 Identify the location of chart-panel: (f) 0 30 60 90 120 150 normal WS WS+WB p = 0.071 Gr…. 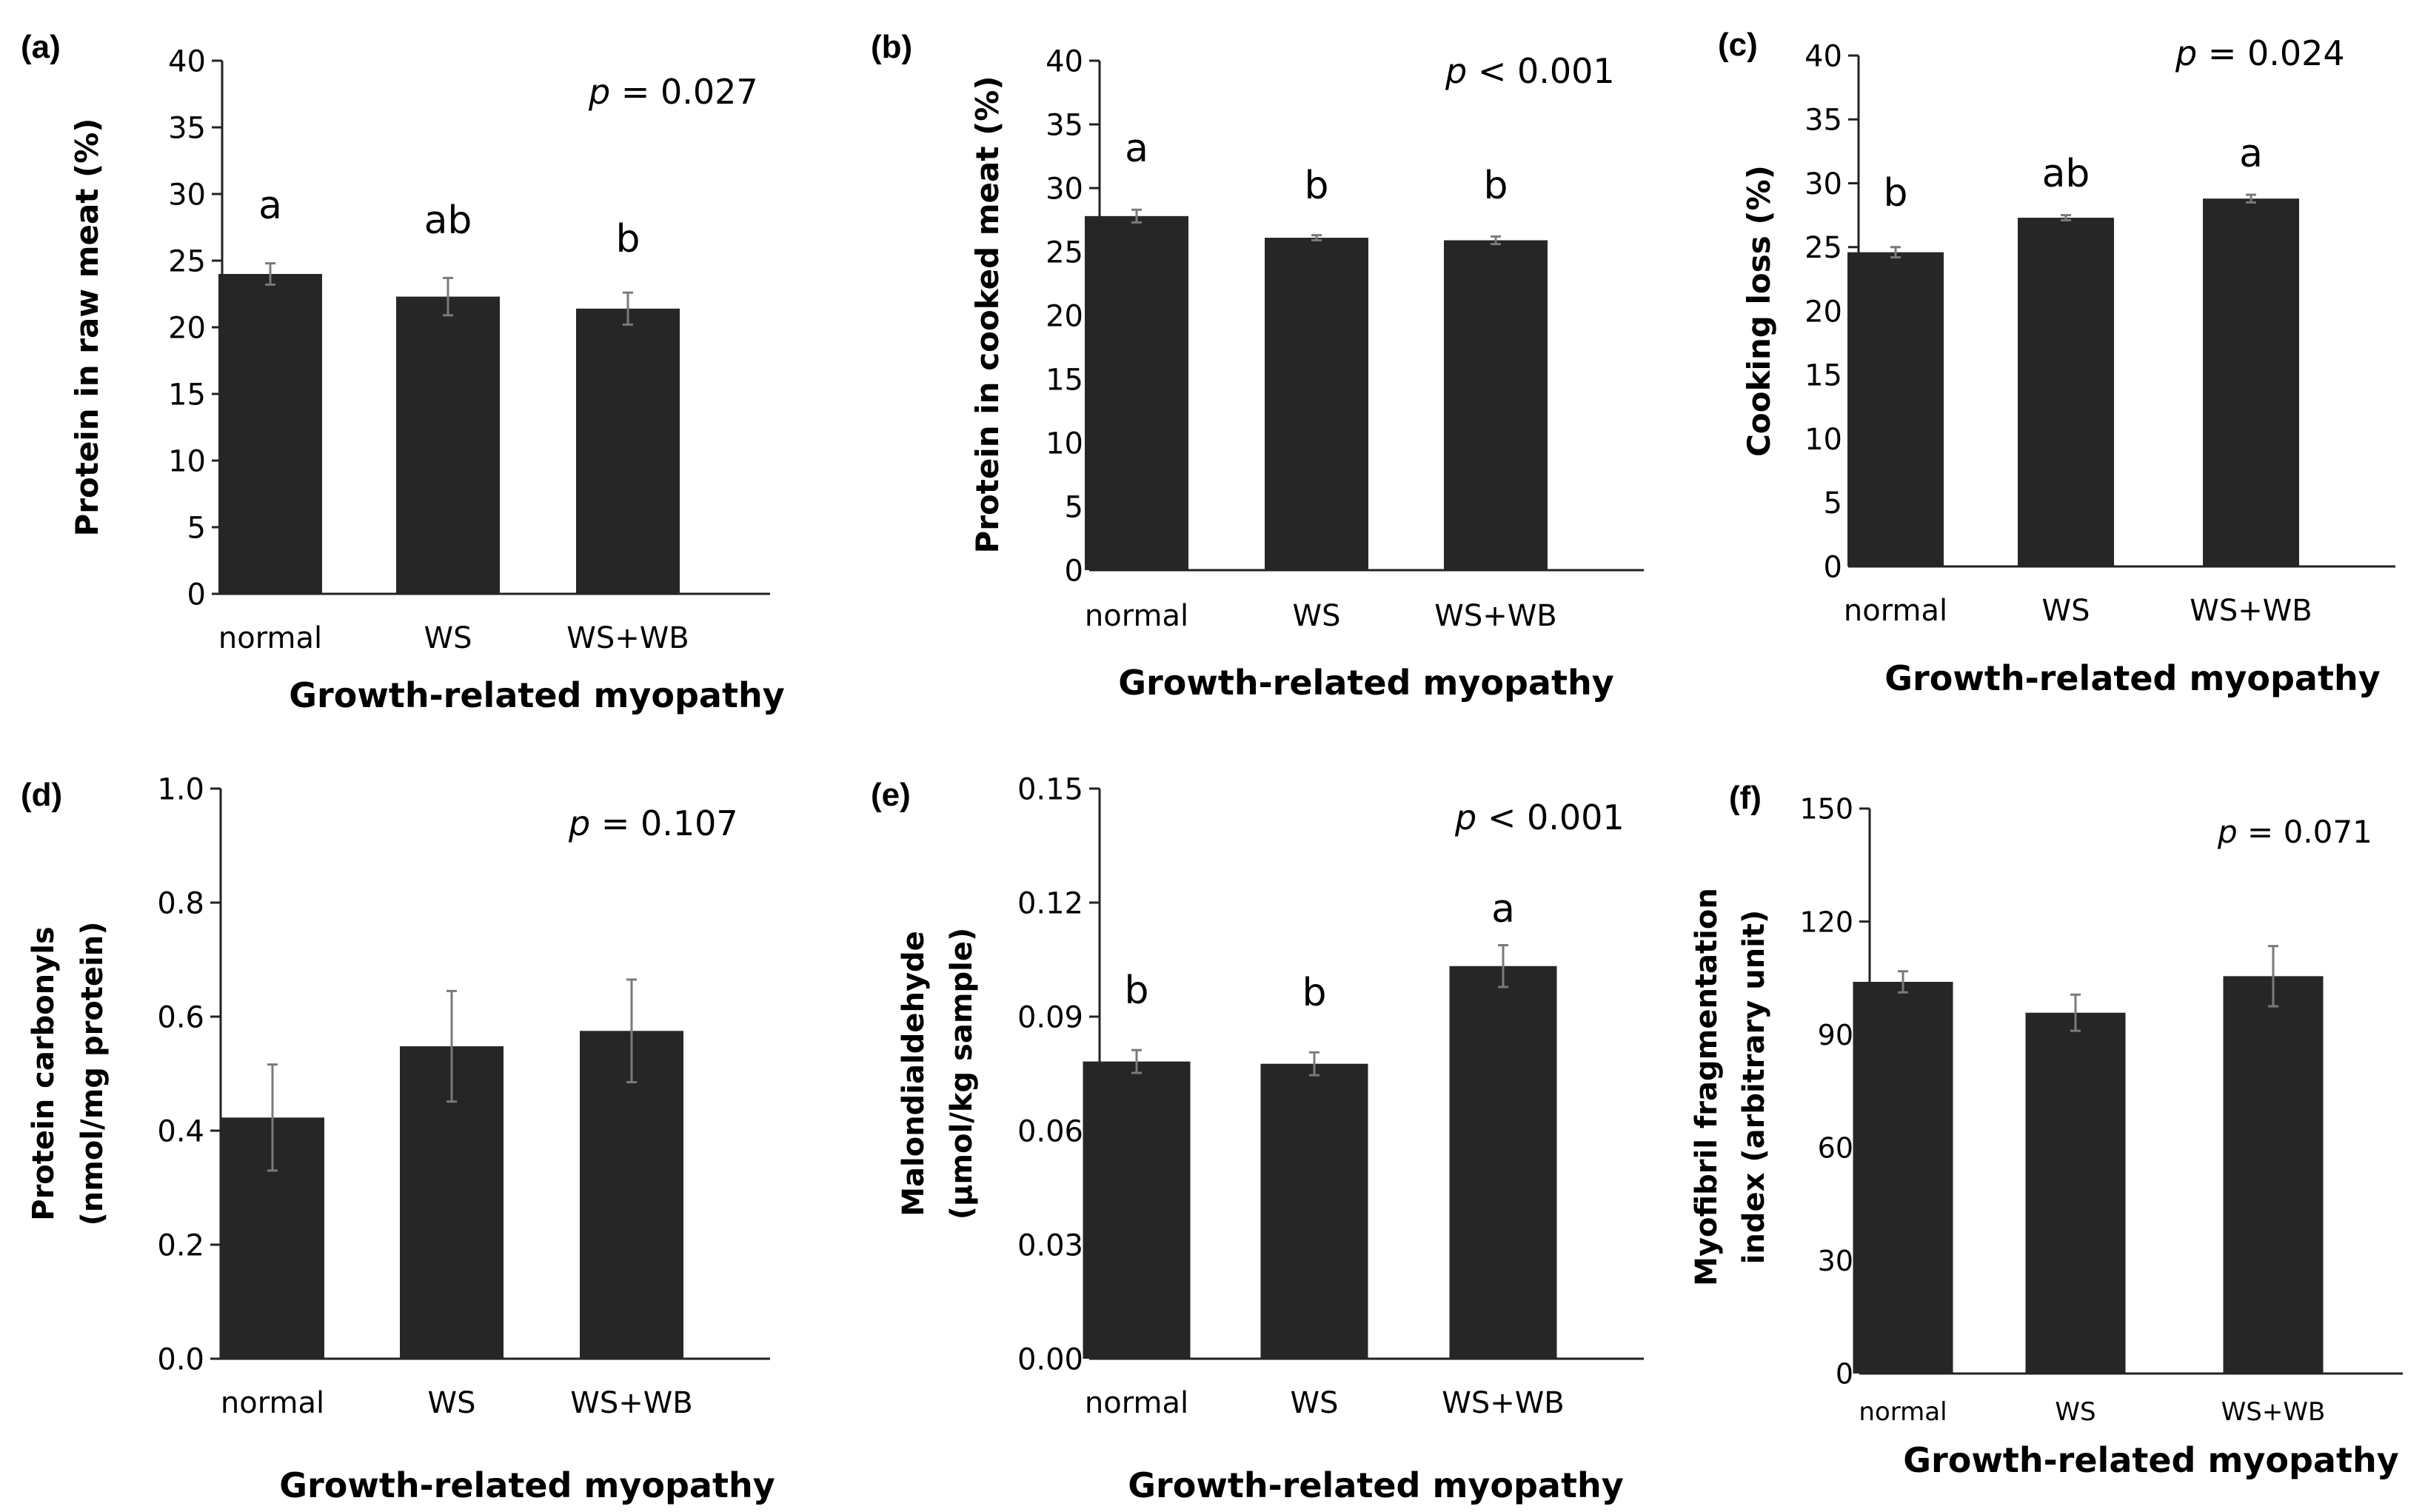
(2047, 1130).